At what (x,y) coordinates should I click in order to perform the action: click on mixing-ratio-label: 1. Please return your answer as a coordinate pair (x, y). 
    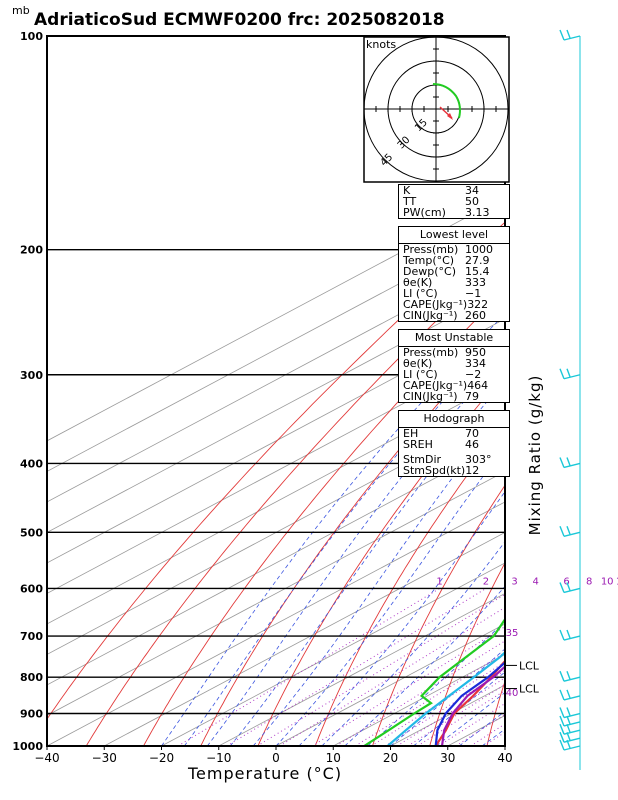
    Looking at the image, I should click on (439, 581).